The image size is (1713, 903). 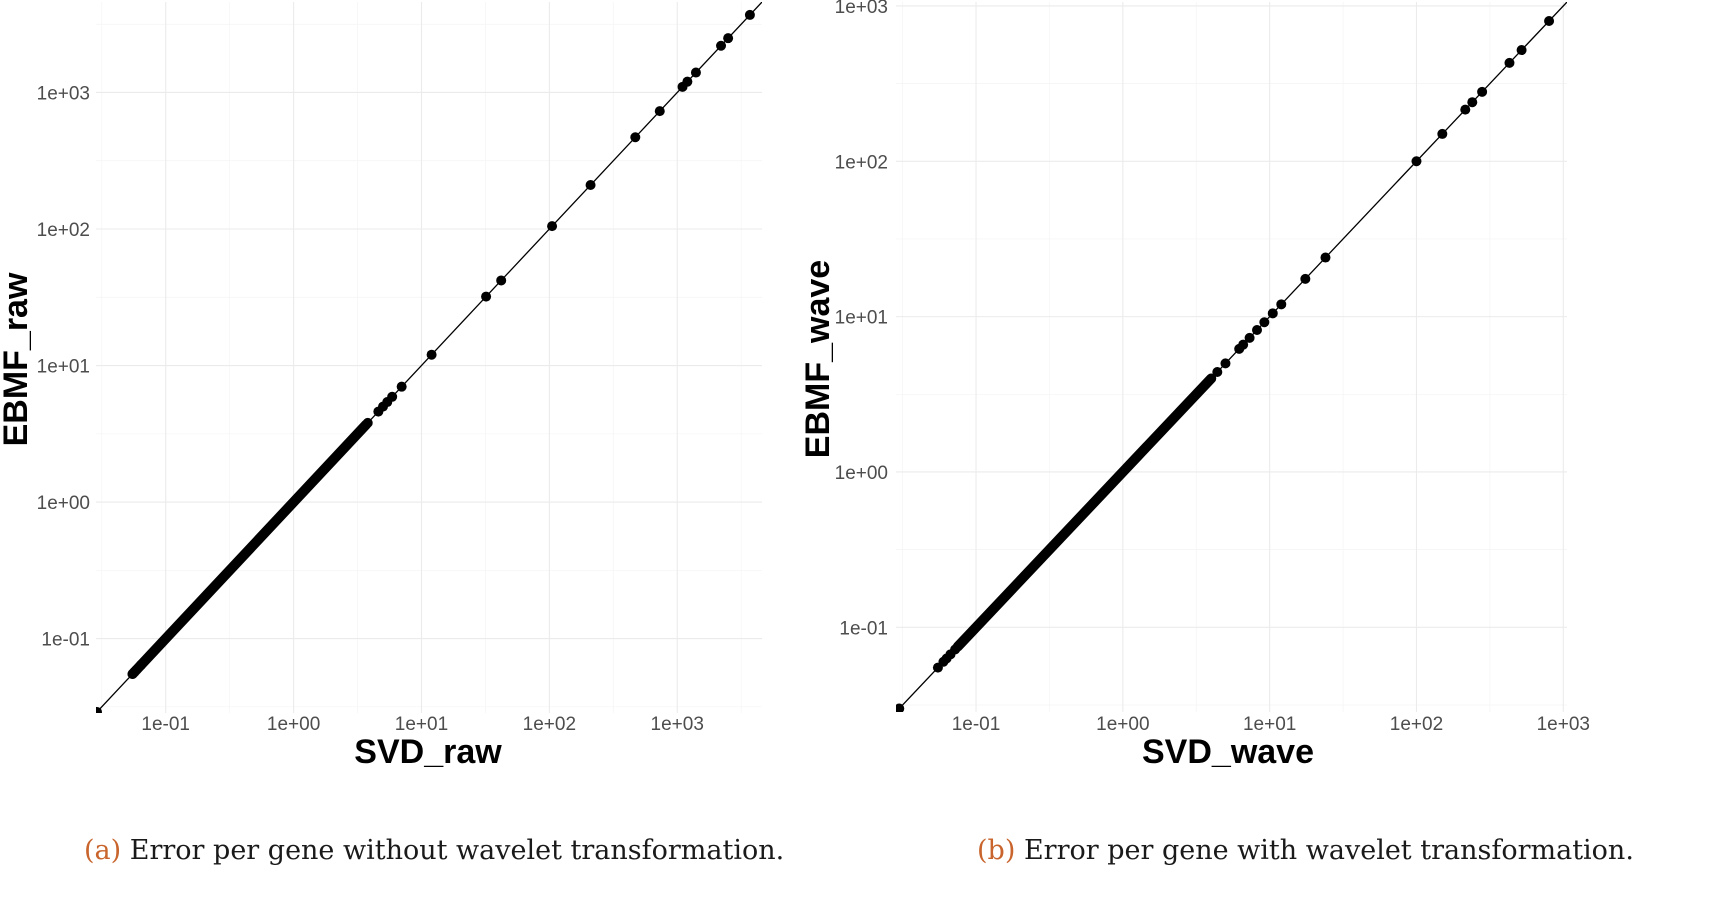 What do you see at coordinates (103, 850) in the screenshot?
I see `caption-a-tag: (a)` at bounding box center [103, 850].